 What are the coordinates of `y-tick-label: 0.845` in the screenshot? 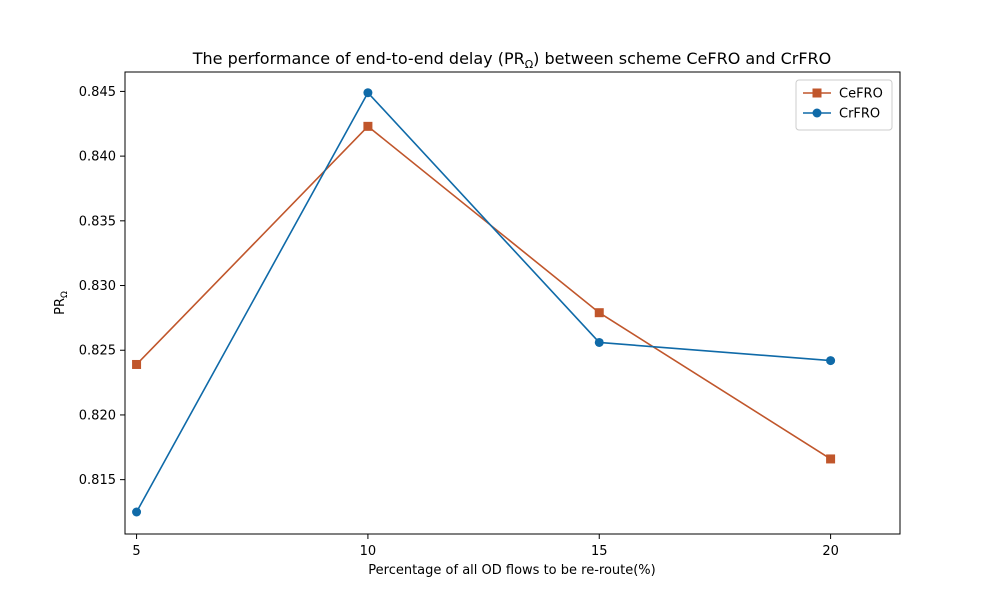 It's located at (97, 92).